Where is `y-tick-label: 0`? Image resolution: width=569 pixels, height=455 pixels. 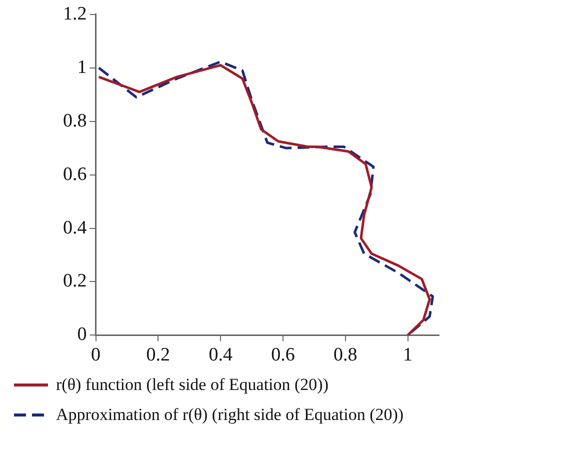
y-tick-label: 0 is located at coordinates (82, 335).